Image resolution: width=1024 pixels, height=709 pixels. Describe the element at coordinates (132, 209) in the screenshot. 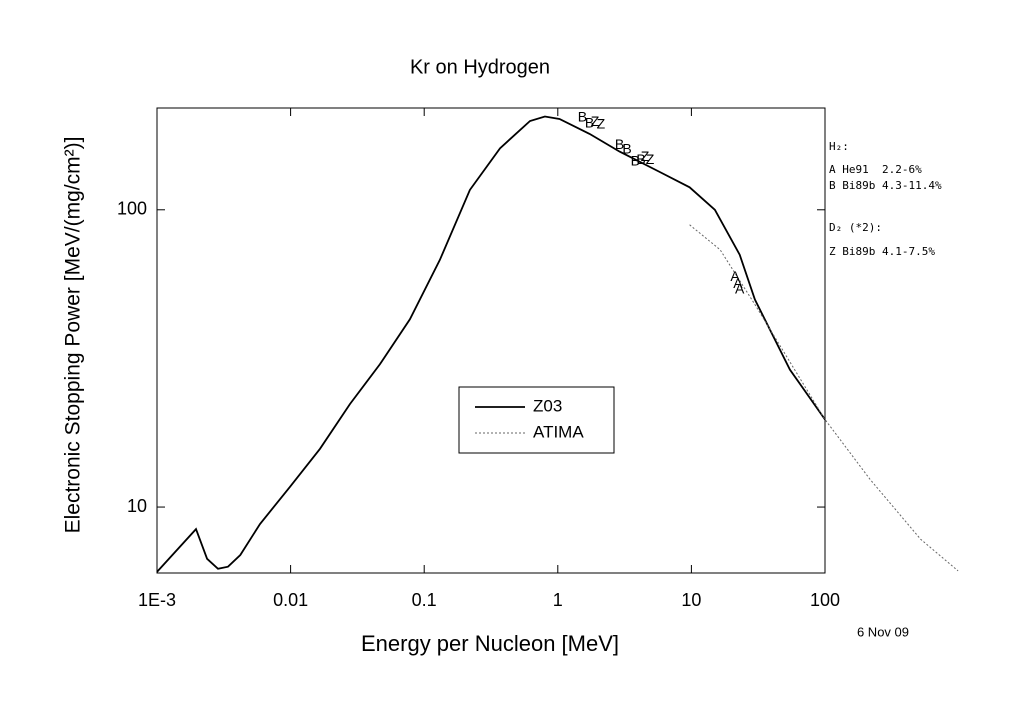

I see `y-tick-label: 100` at that location.